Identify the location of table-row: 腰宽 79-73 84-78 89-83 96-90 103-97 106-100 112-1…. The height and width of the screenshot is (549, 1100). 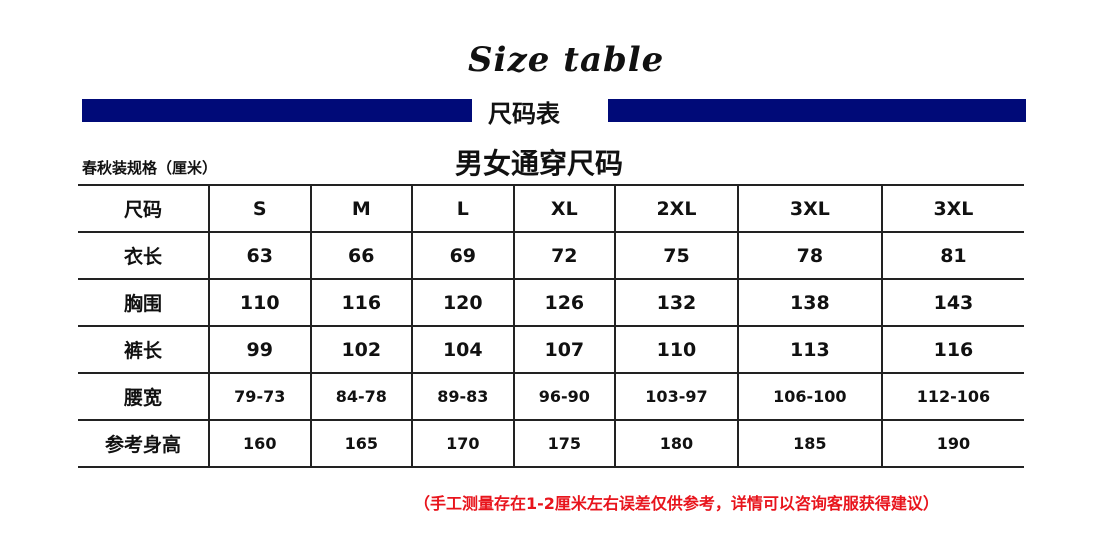
(551, 396).